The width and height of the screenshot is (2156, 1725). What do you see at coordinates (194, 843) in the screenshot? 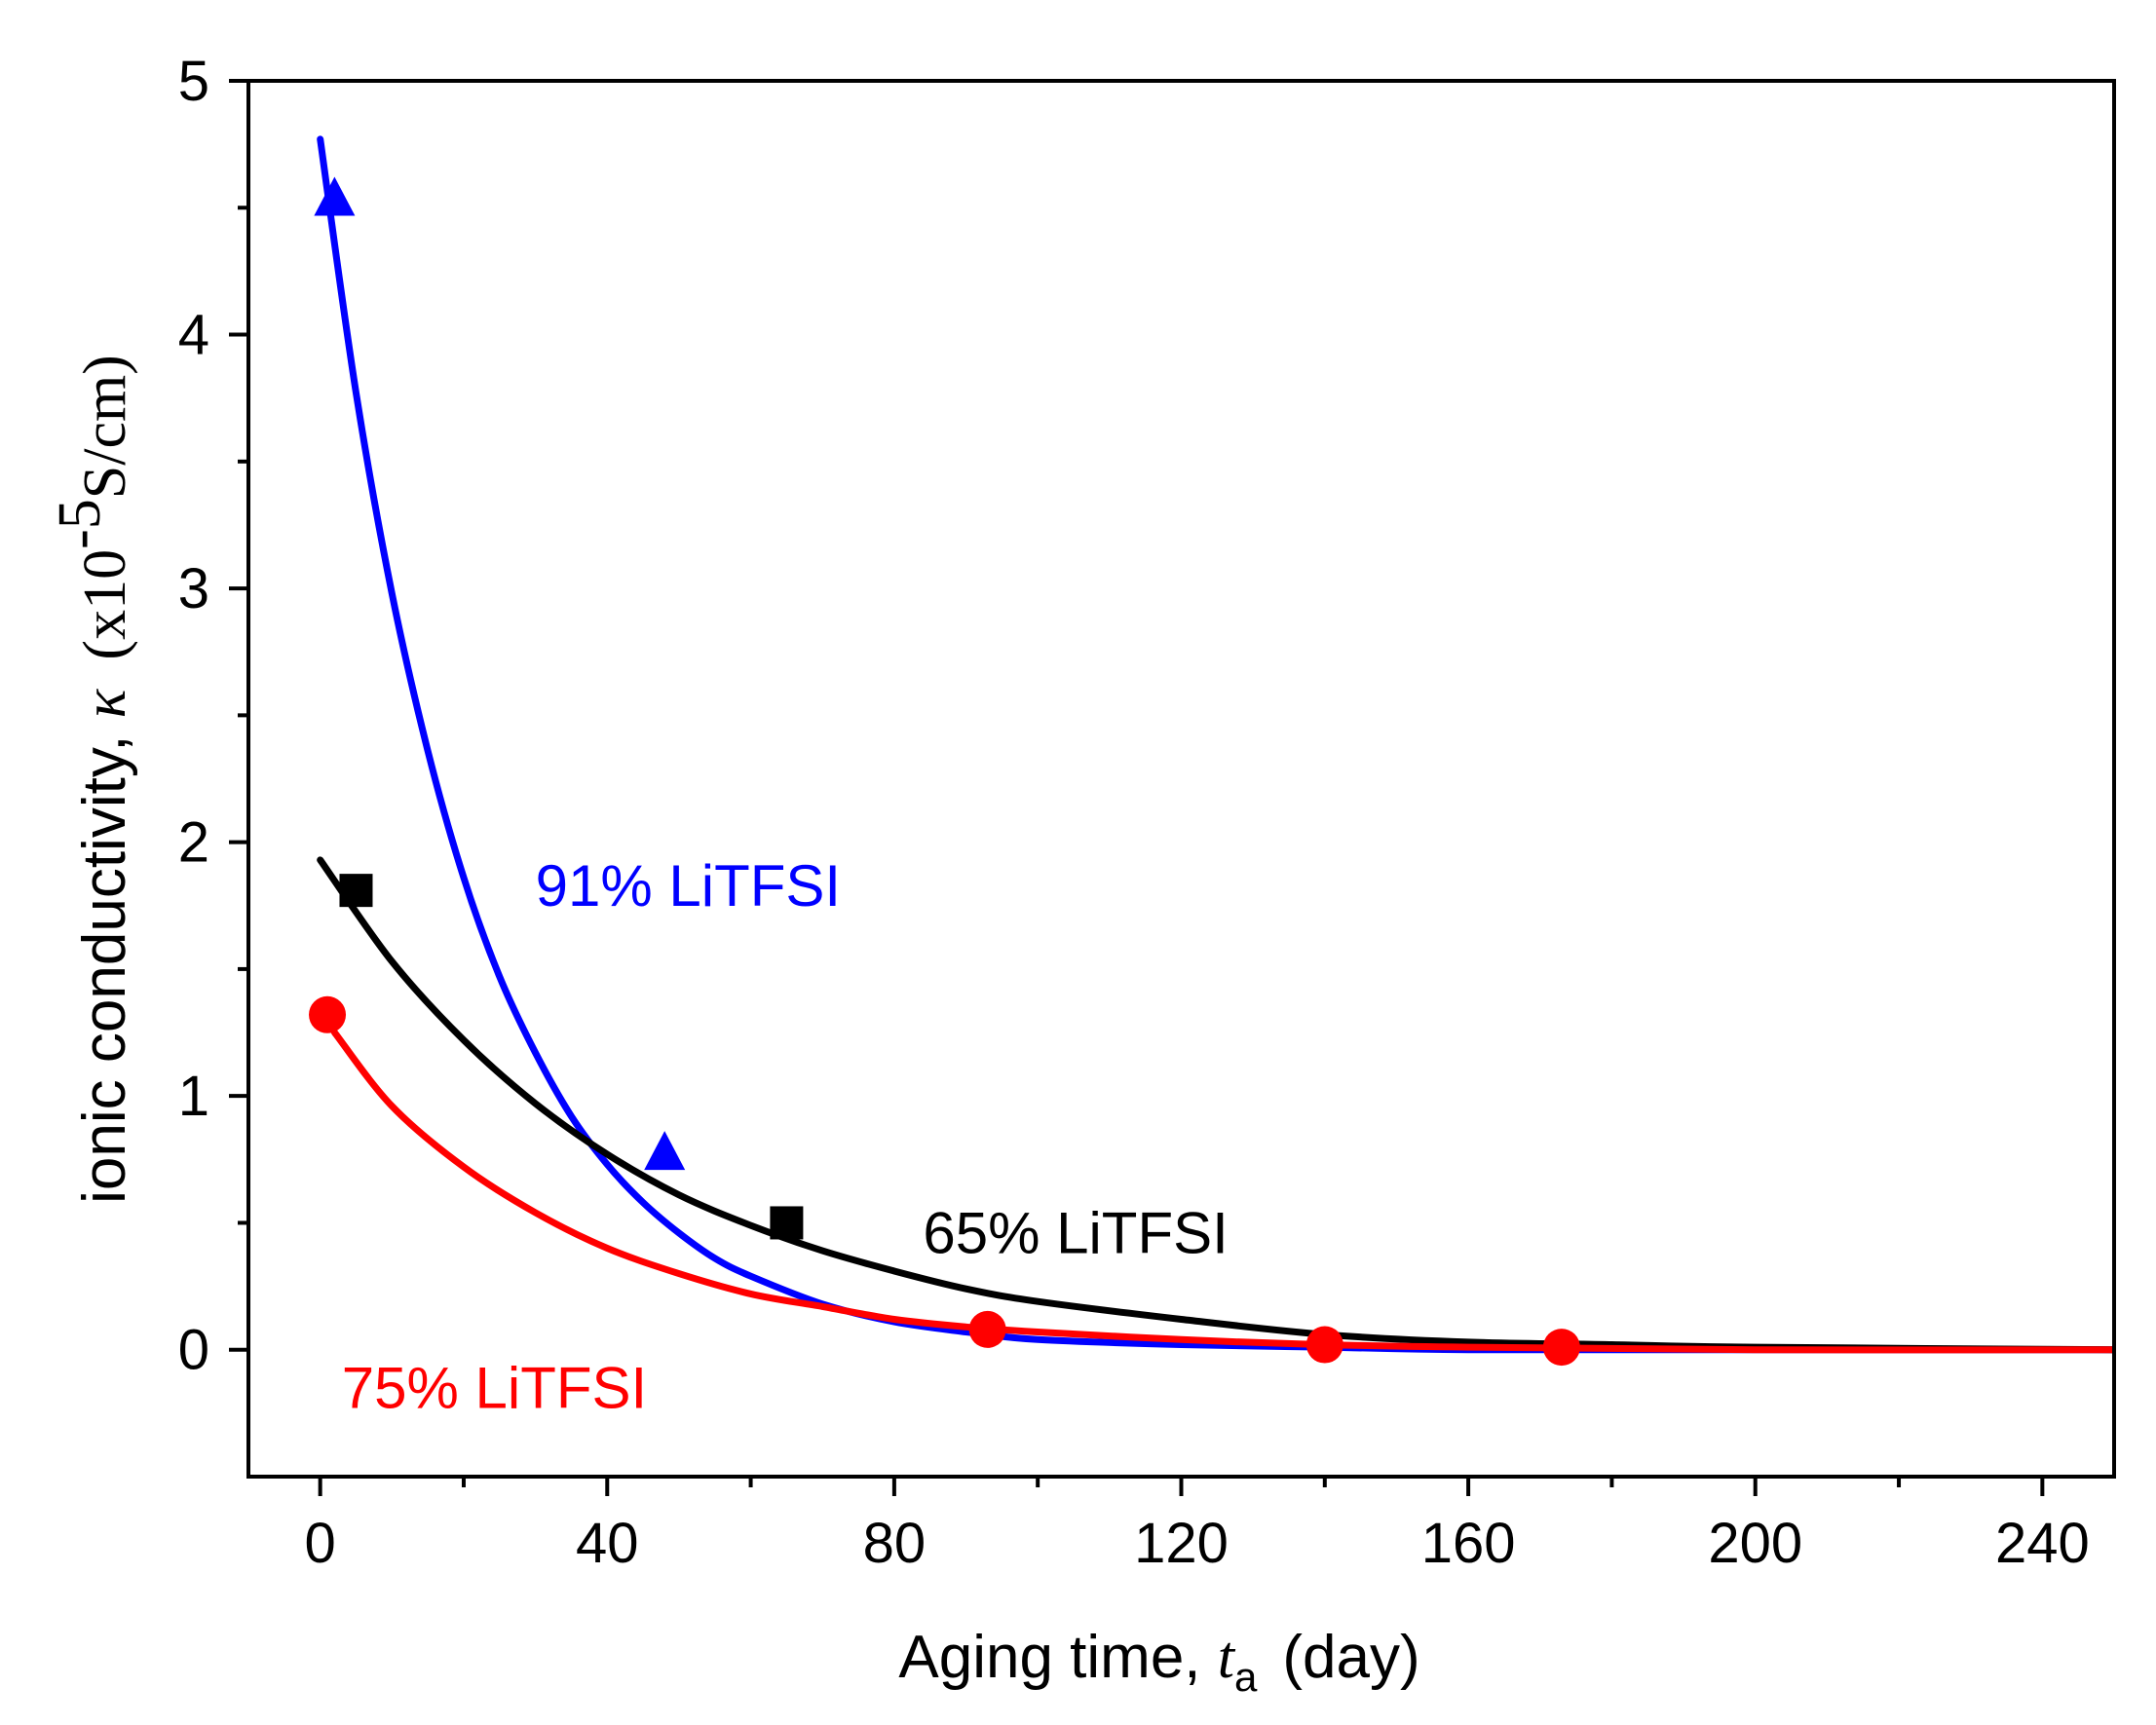
I see `y-tick-label-2: 2` at bounding box center [194, 843].